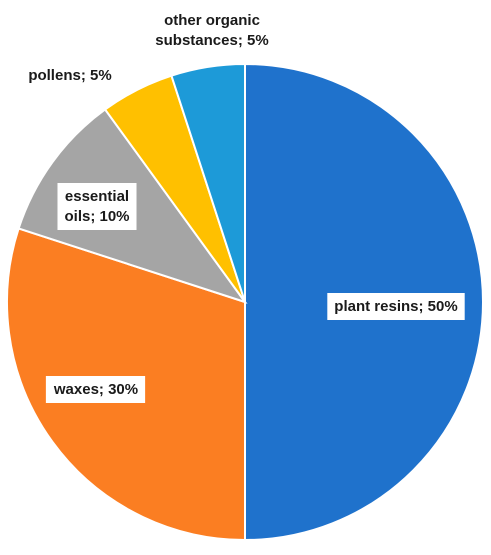  Describe the element at coordinates (208, 182) in the screenshot. I see `pie-slice-other-organic-substances` at that location.